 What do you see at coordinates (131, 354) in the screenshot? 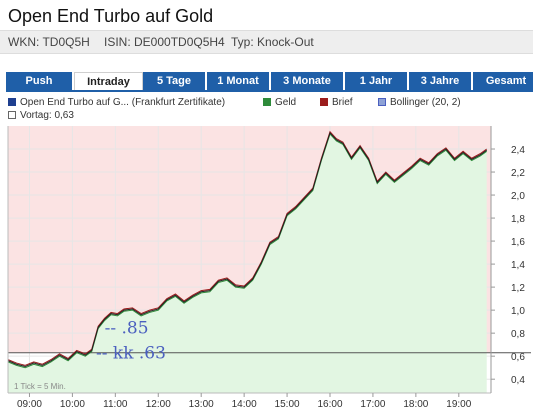
I see `chart-annotation: -- kk .63` at bounding box center [131, 354].